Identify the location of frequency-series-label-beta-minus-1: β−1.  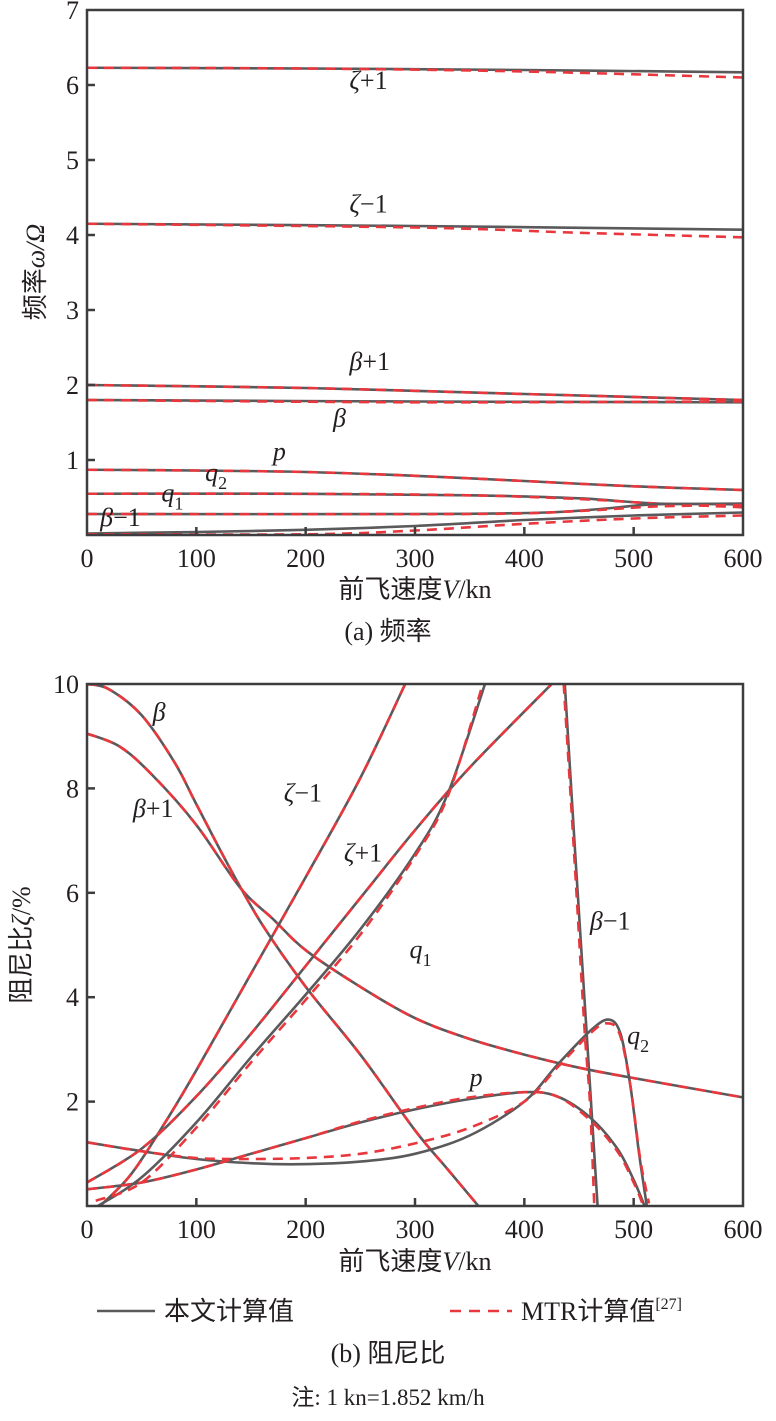
(120, 517).